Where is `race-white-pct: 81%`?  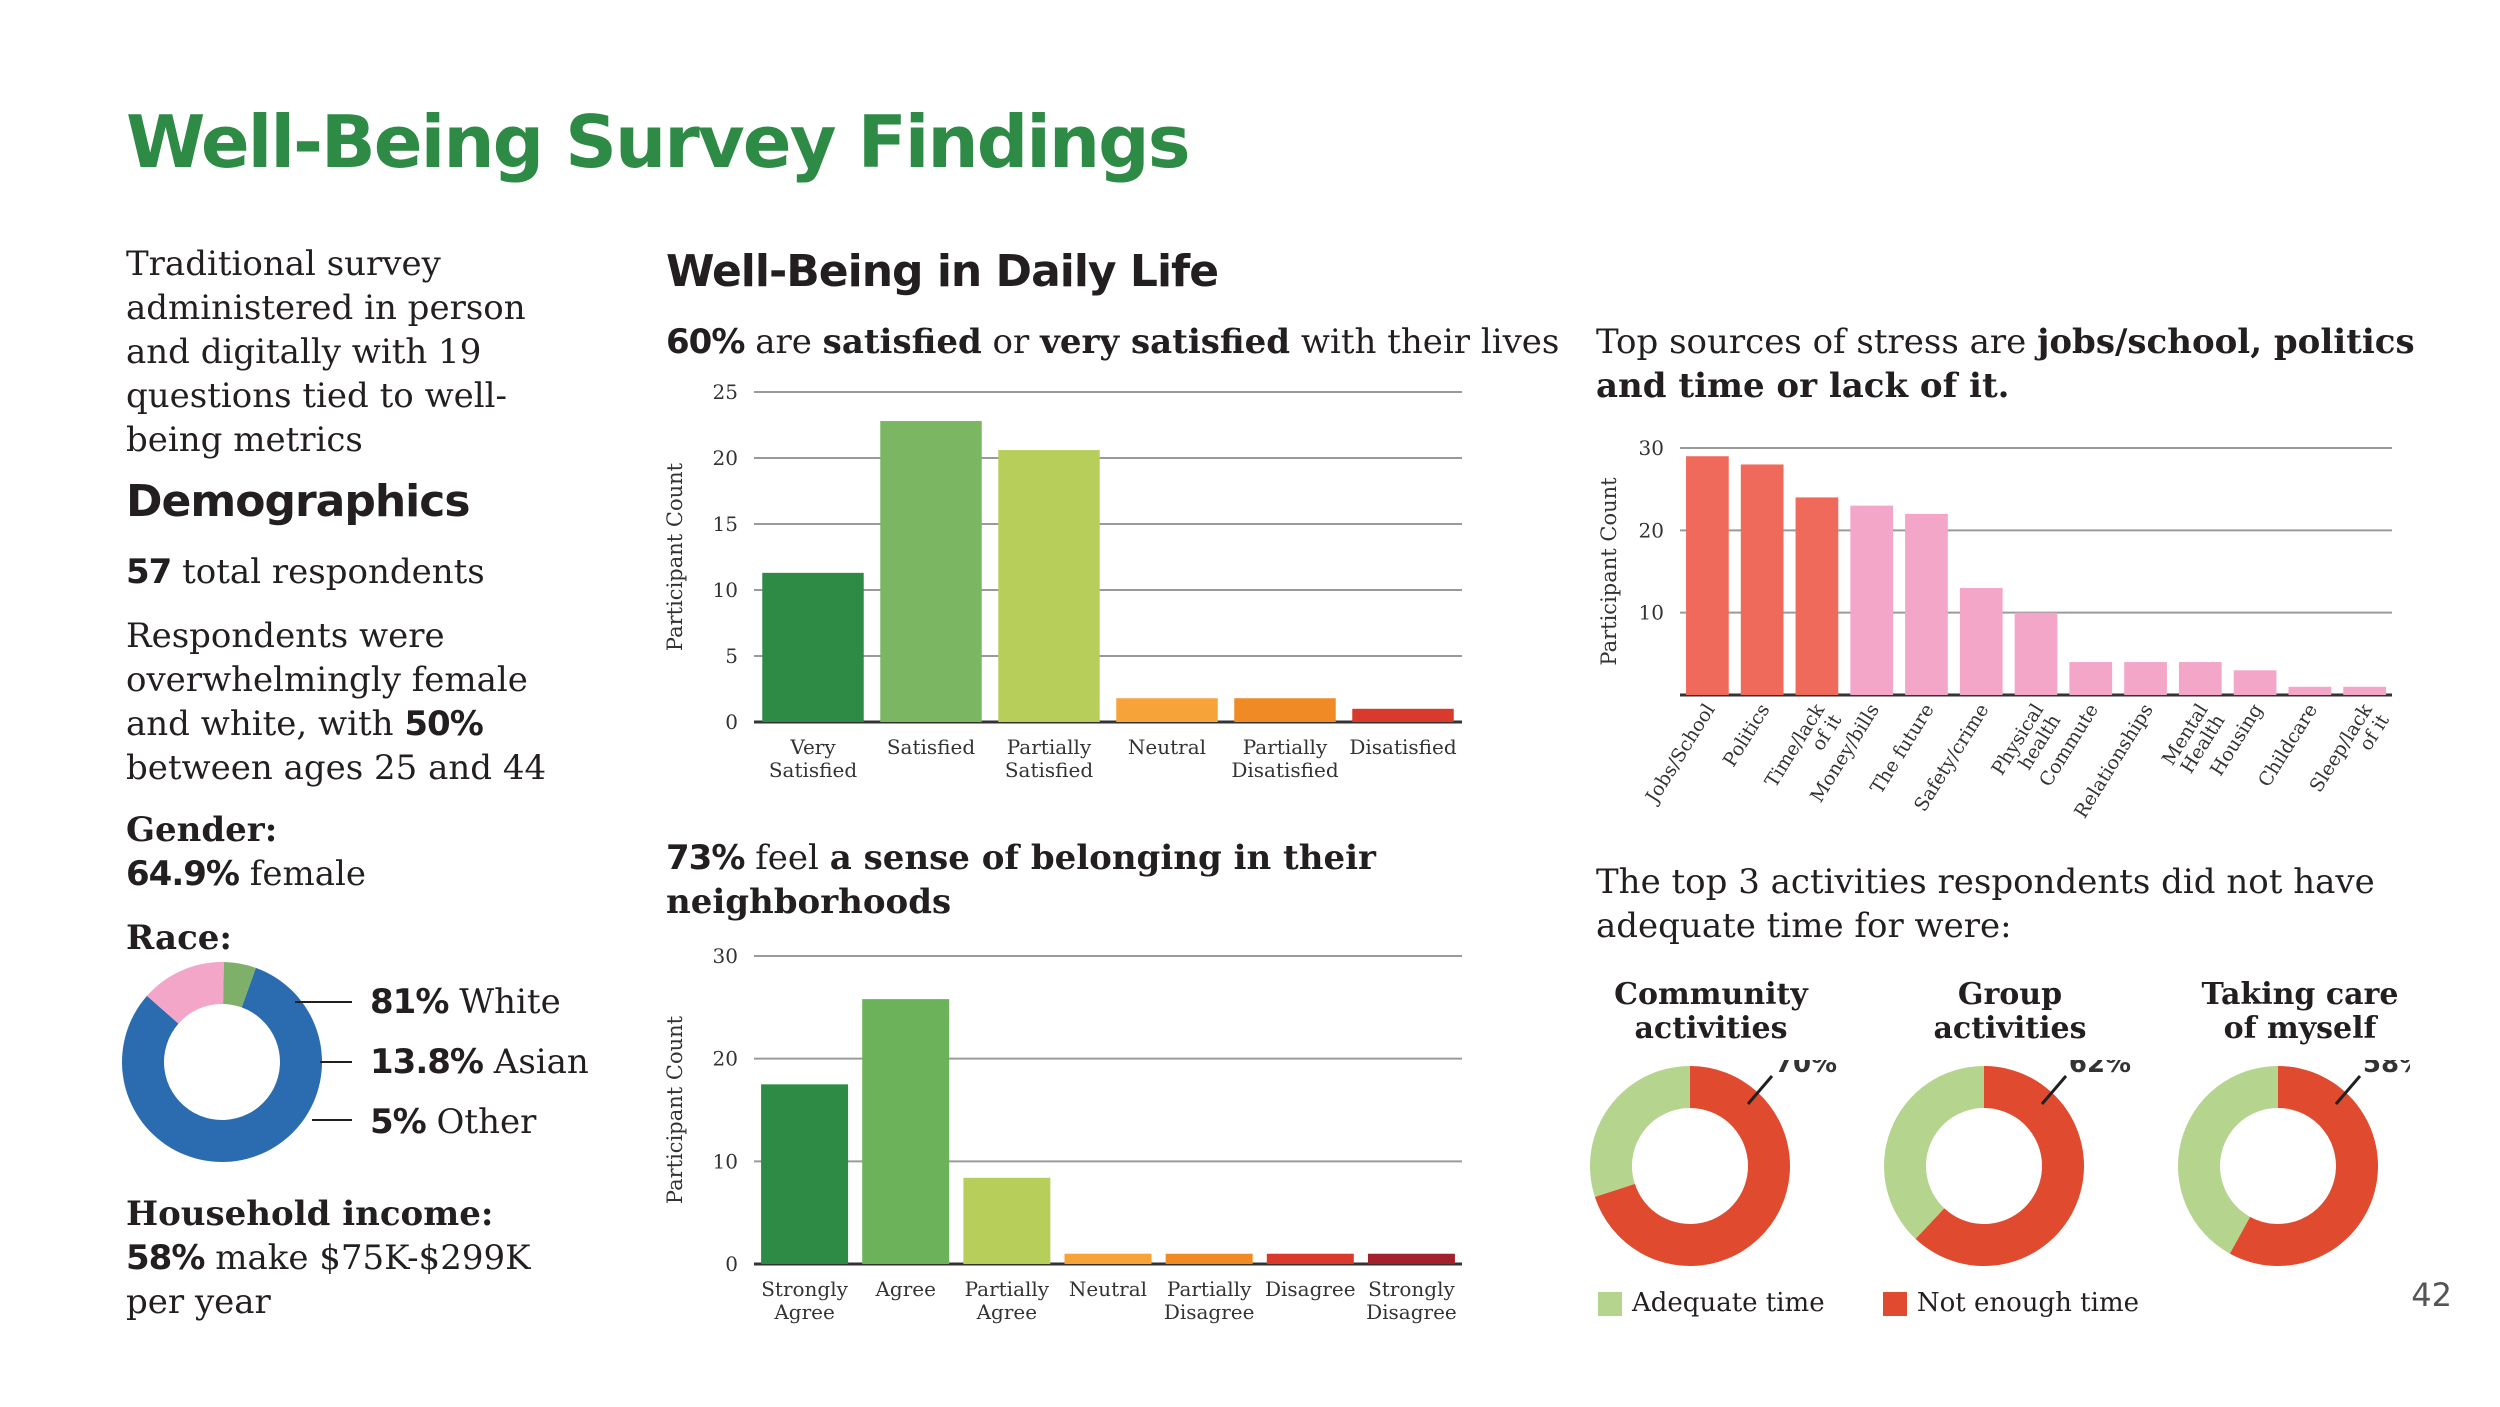 race-white-pct: 81% is located at coordinates (409, 1002).